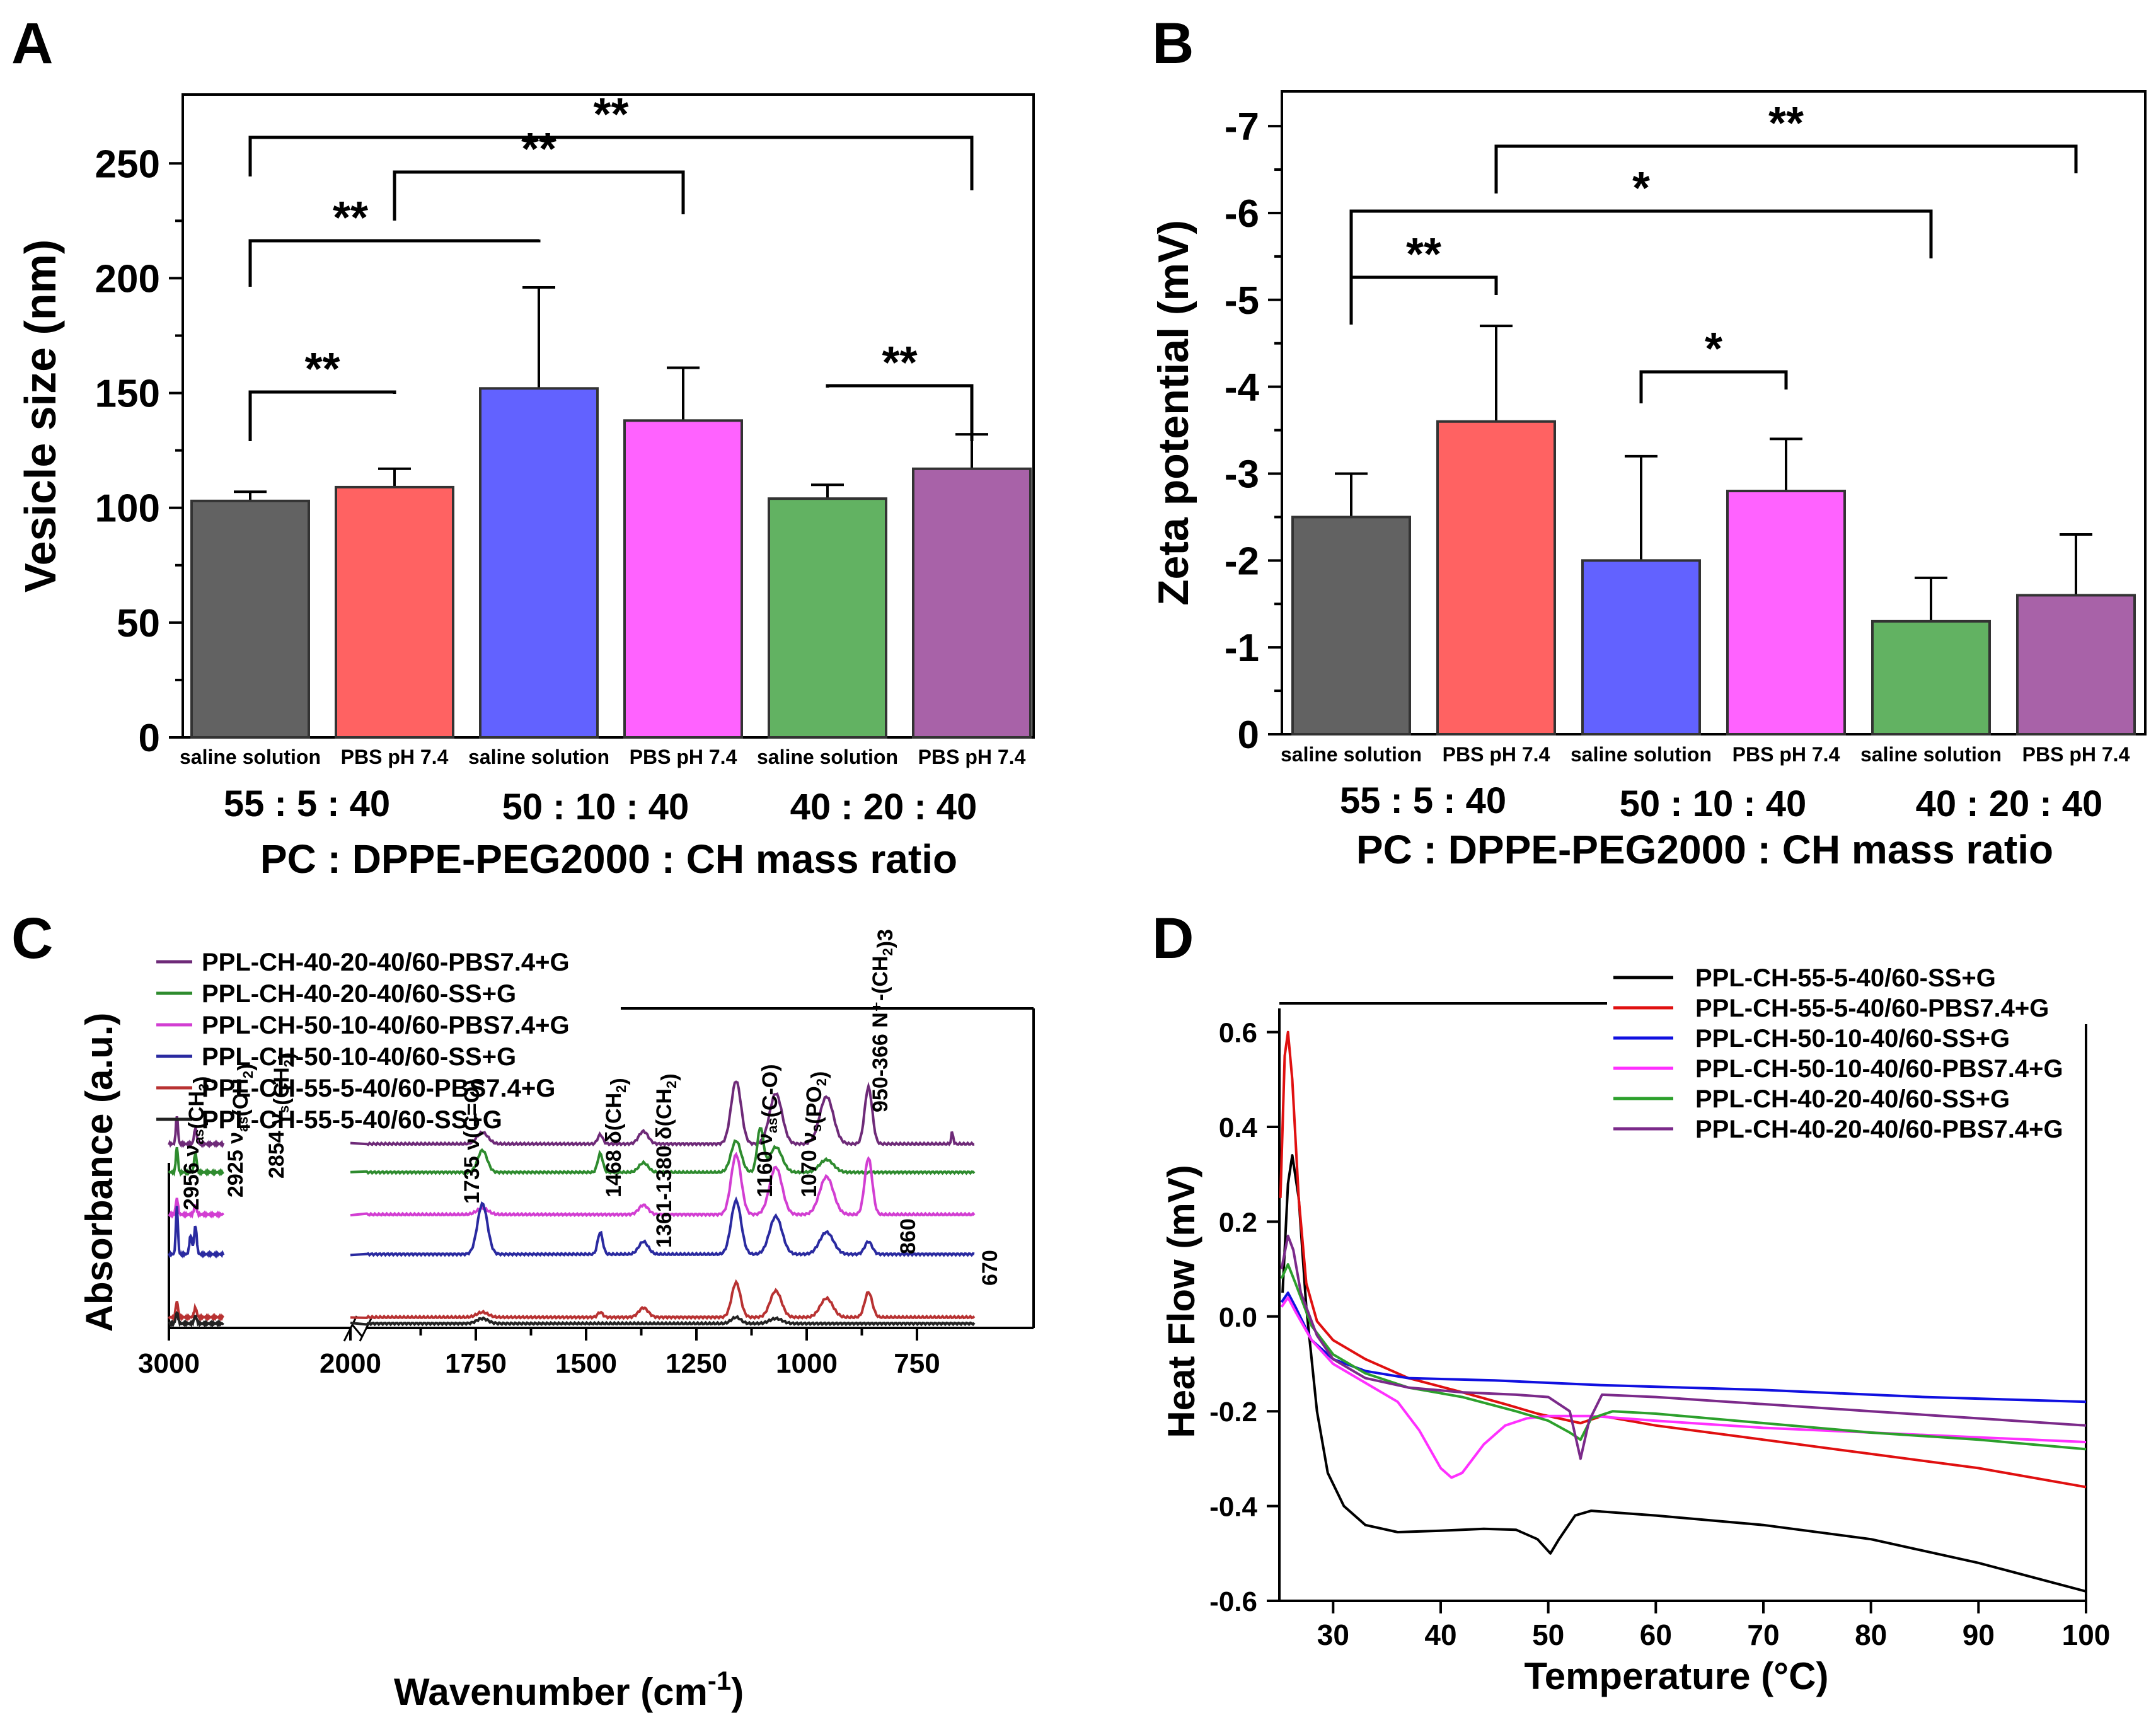 This screenshot has width=2156, height=1725. Describe the element at coordinates (472, 1142) in the screenshot. I see `peak-text: 1735 ν(C=O)` at that location.